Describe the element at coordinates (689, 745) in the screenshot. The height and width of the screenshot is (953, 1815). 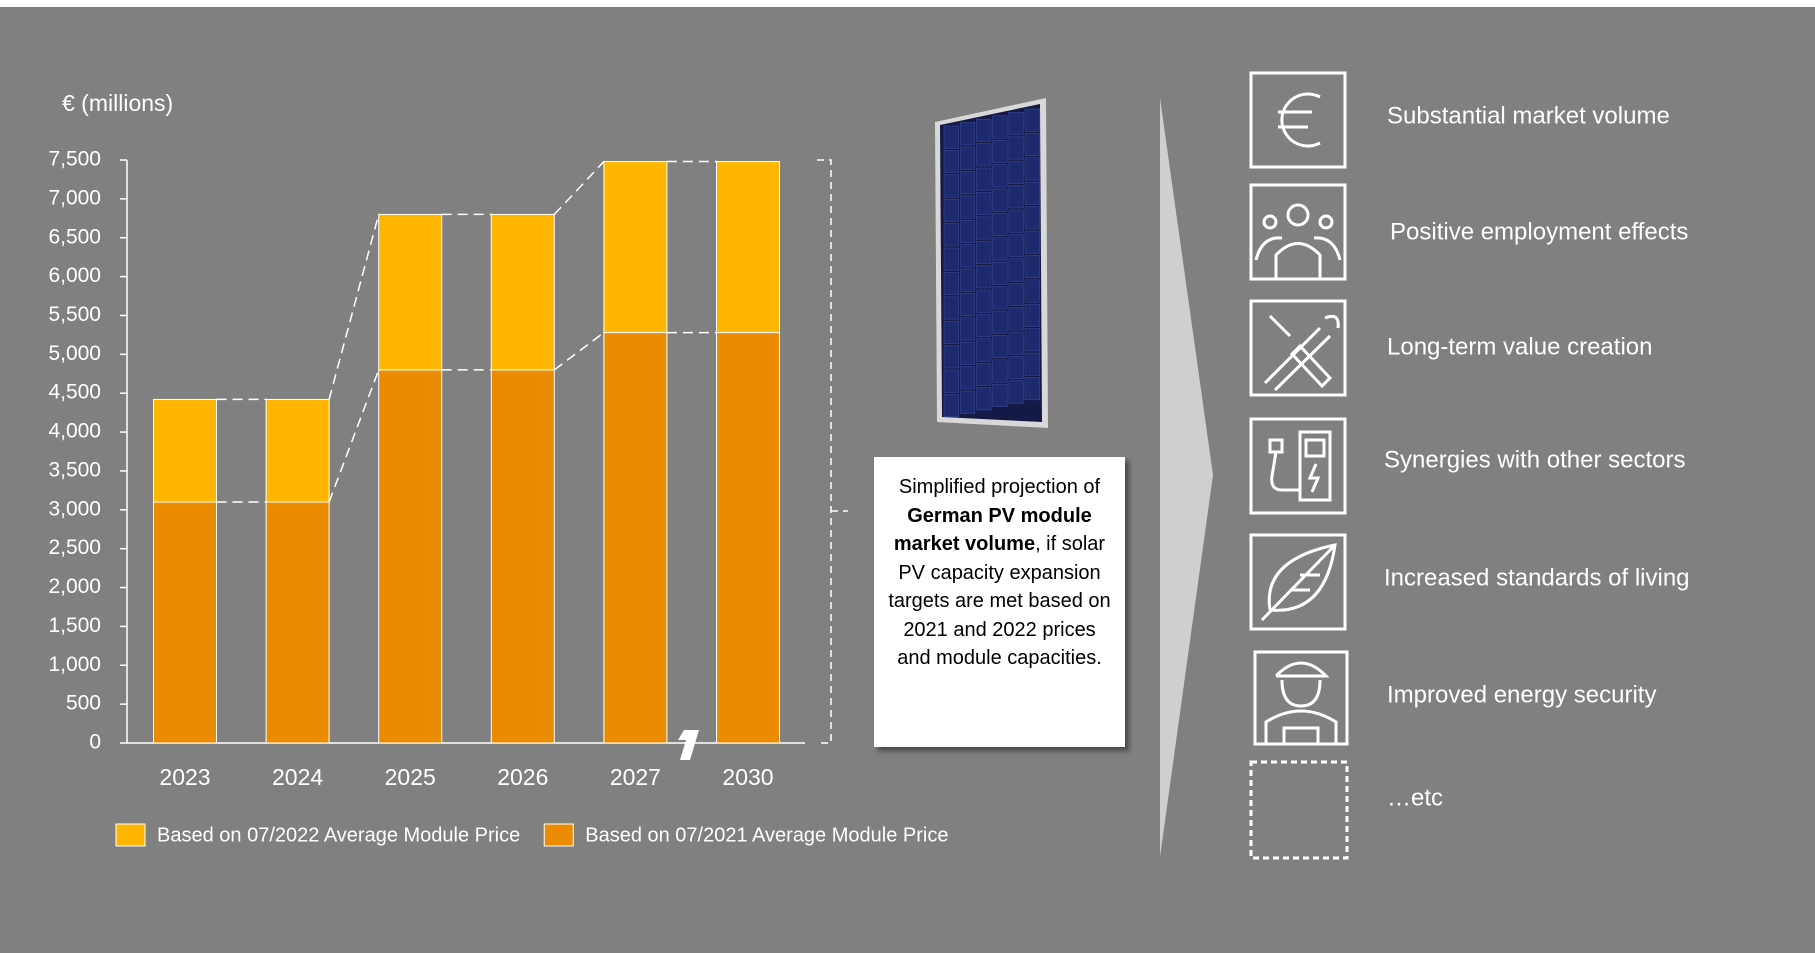
I see `axis-break` at that location.